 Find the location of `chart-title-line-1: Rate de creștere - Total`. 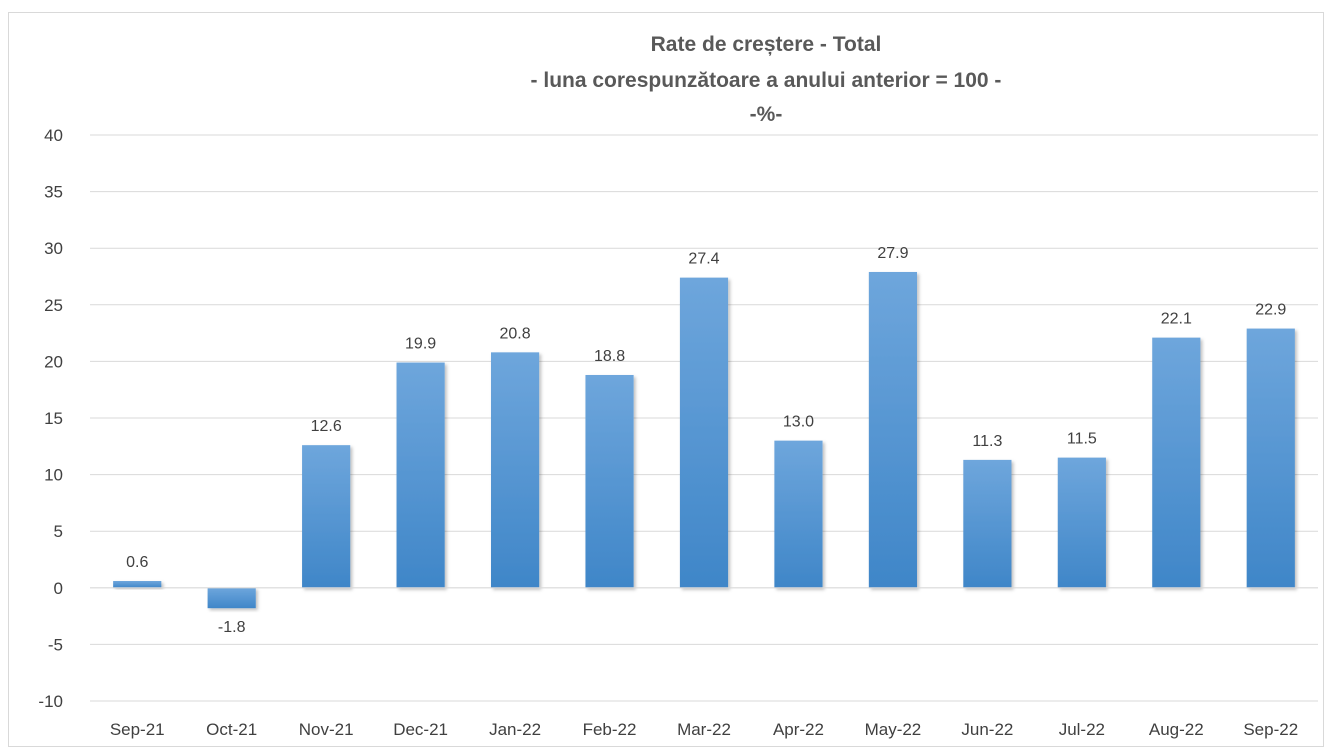

chart-title-line-1: Rate de creștere - Total is located at coordinates (766, 44).